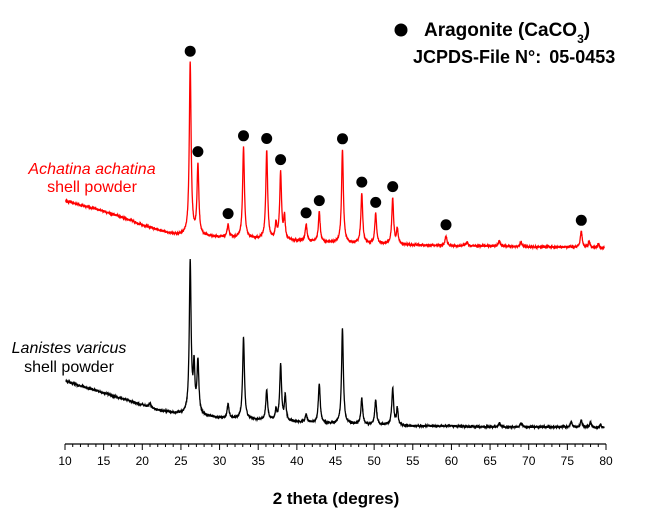  What do you see at coordinates (181, 461) in the screenshot?
I see `x-tick-label: 25` at bounding box center [181, 461].